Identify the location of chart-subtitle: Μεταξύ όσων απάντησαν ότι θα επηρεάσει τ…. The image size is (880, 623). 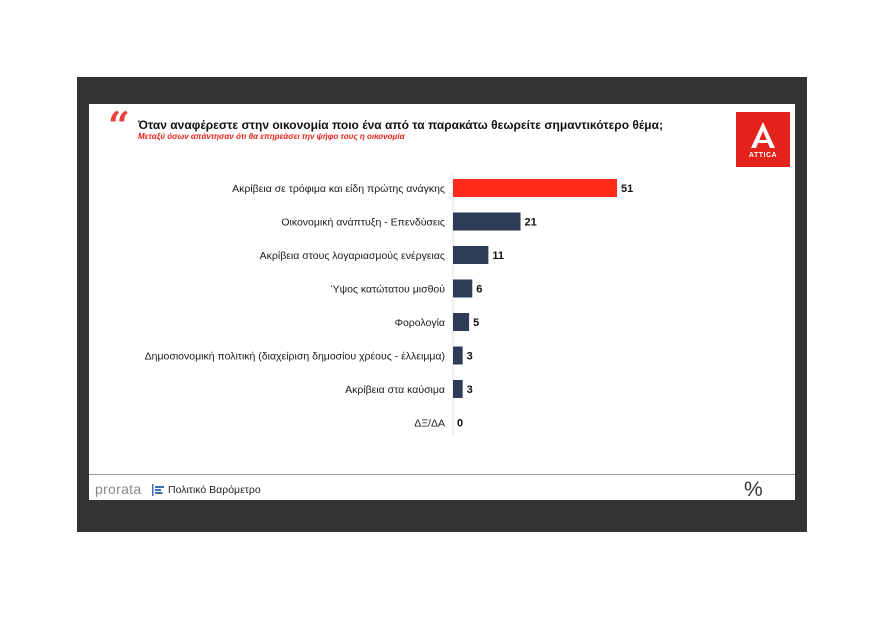
(271, 136).